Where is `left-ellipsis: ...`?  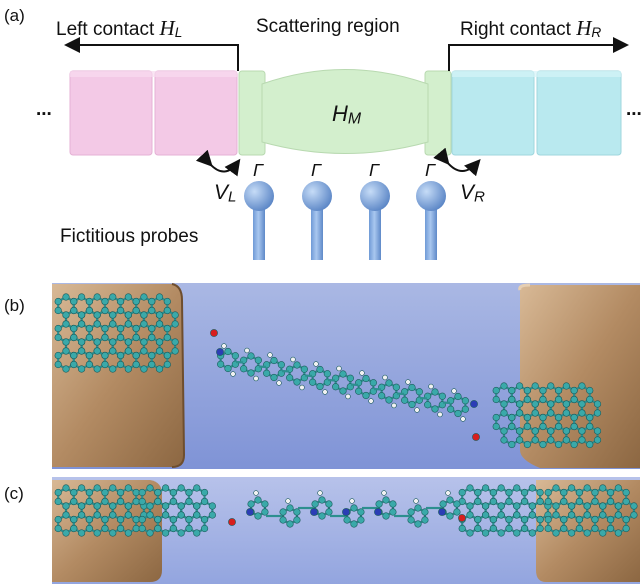 left-ellipsis: ... is located at coordinates (44, 109).